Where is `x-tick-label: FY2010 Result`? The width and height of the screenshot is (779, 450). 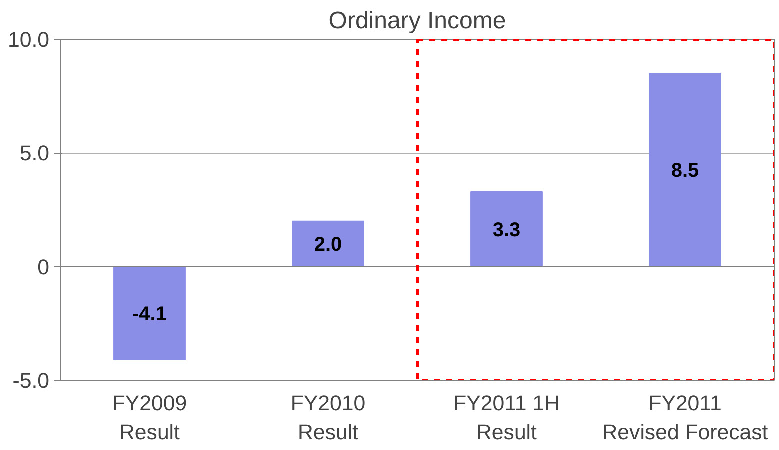 x-tick-label: FY2010 Result is located at coordinates (328, 418).